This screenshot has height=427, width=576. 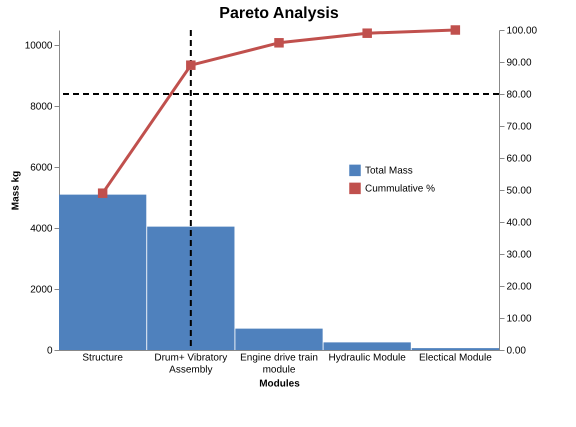 What do you see at coordinates (49, 351) in the screenshot?
I see `y-tick-label: 0` at bounding box center [49, 351].